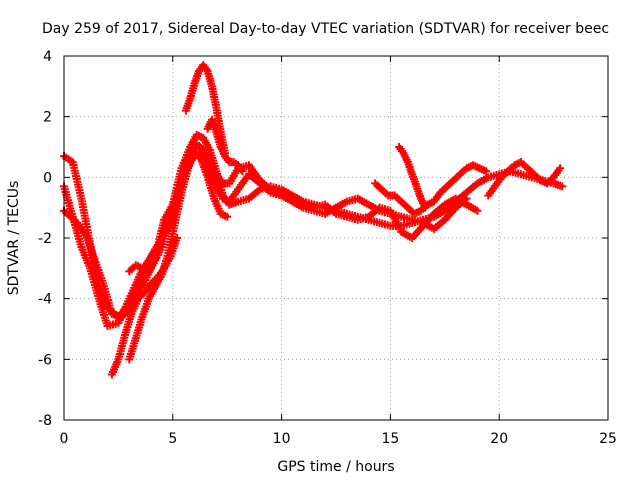  What do you see at coordinates (64, 439) in the screenshot?
I see `x-tick-label: 0` at bounding box center [64, 439].